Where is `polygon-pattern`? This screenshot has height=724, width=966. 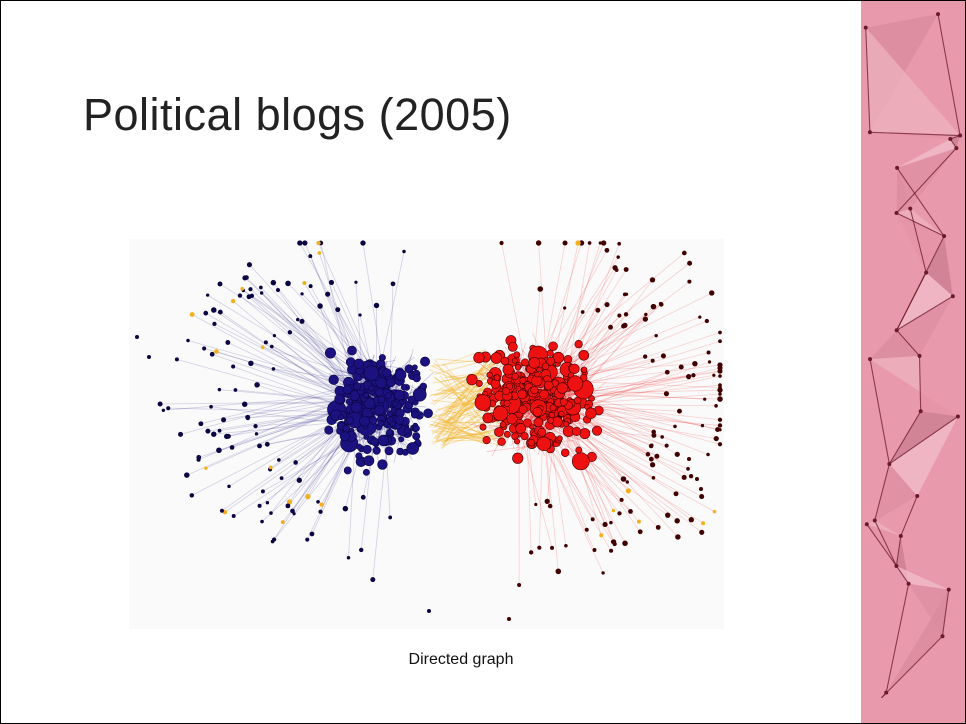
polygon-pattern is located at coordinates (913, 362).